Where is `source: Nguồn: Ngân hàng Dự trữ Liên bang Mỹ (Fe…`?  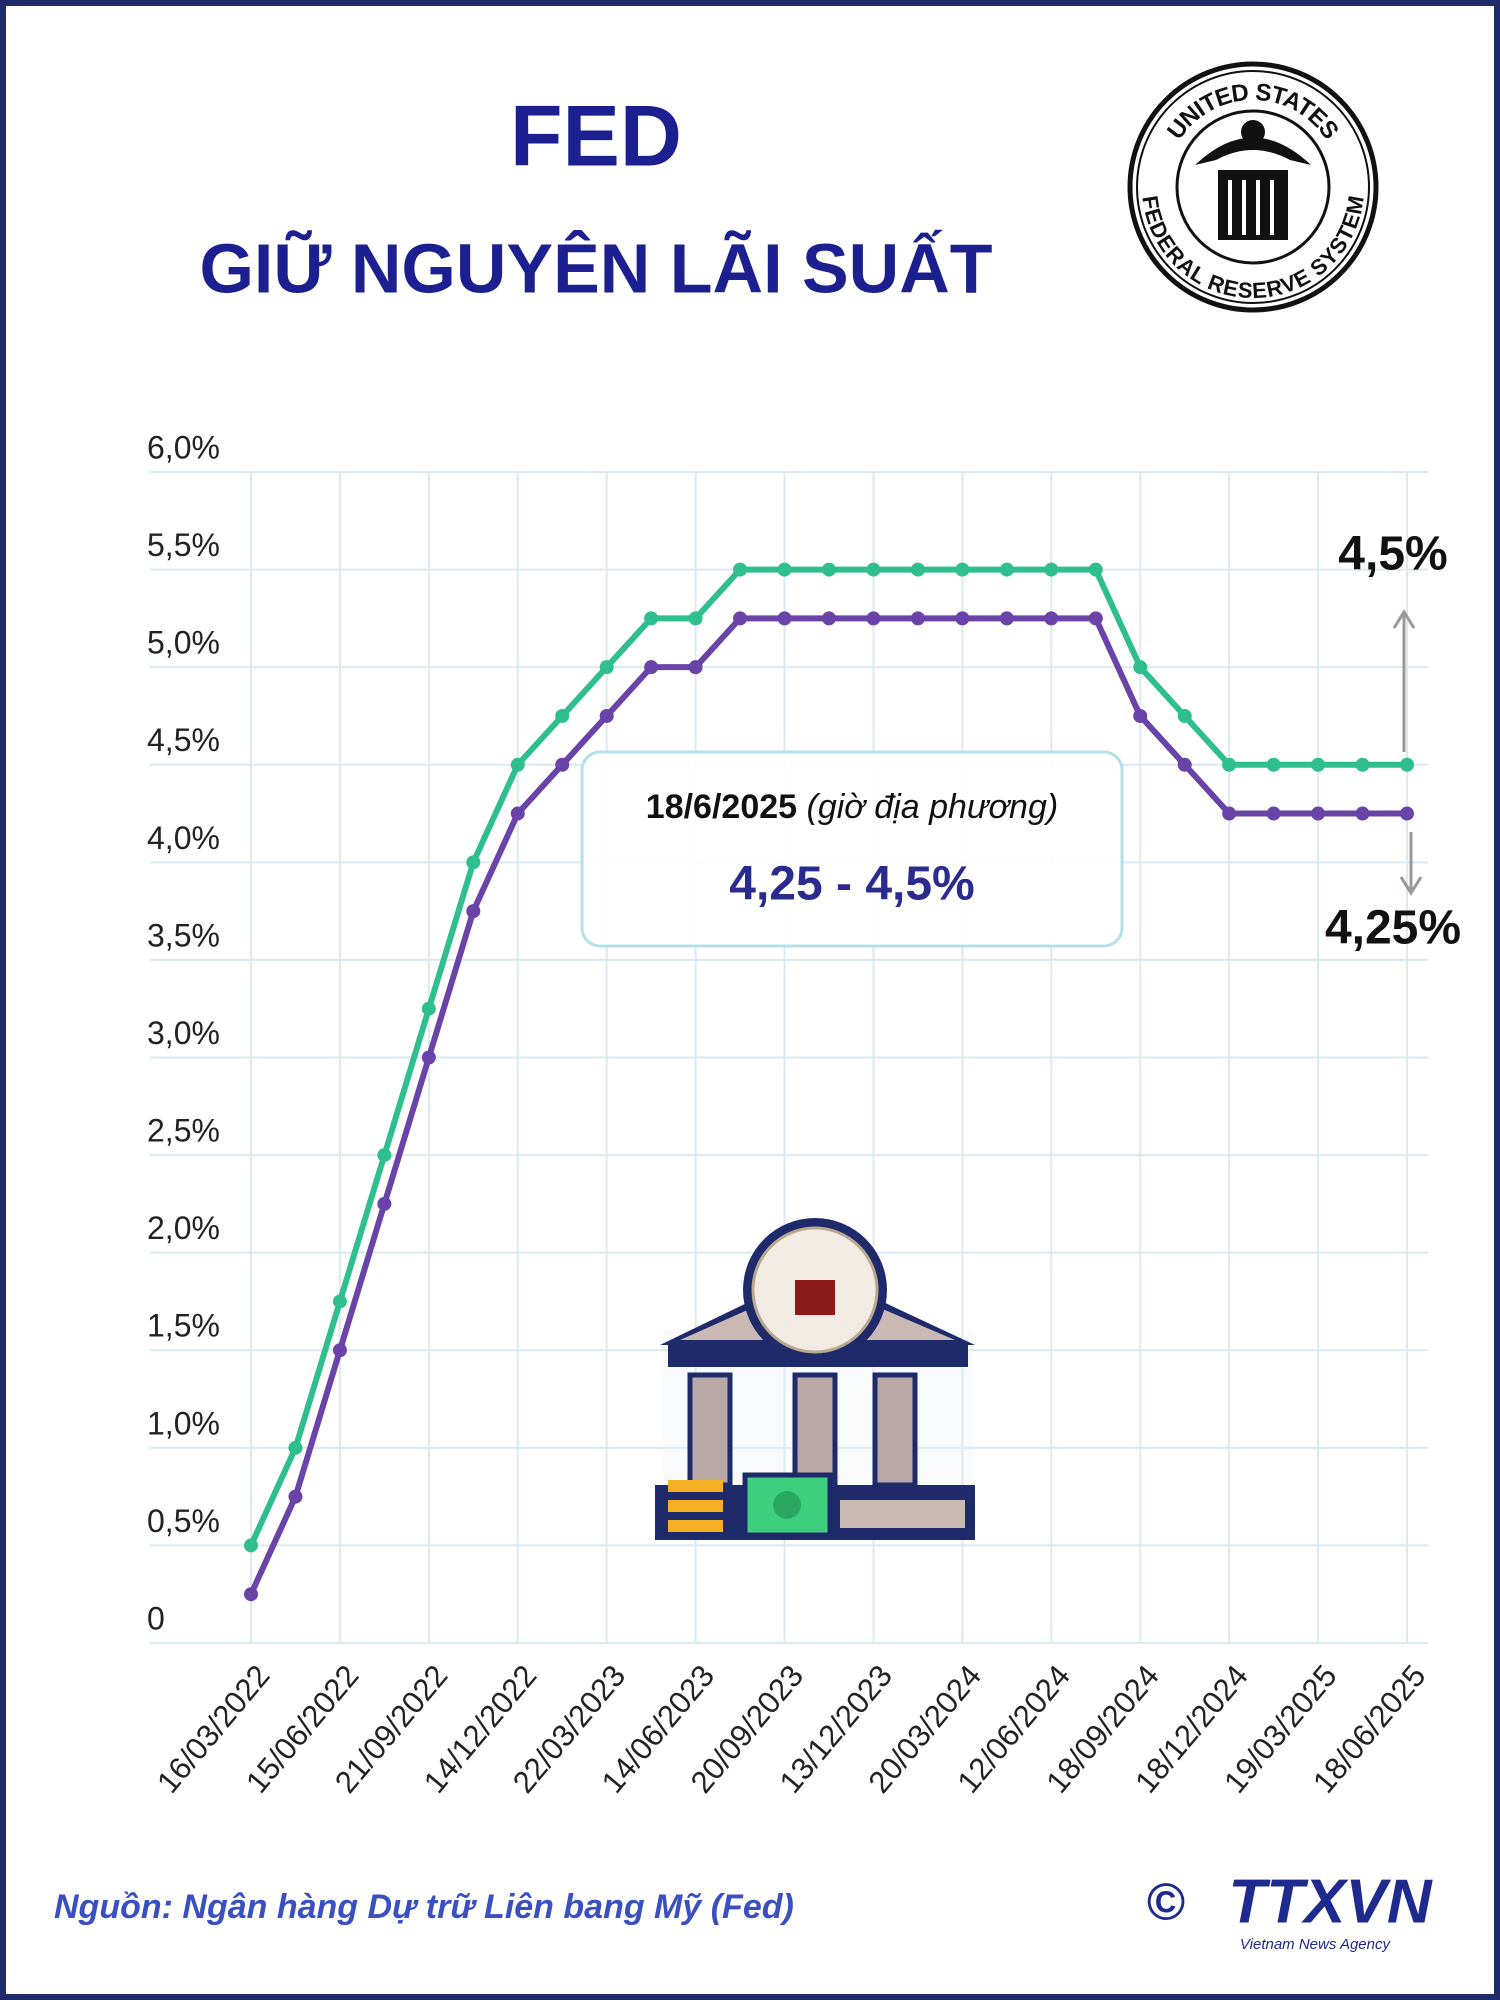 source: Nguồn: Ngân hàng Dự trữ Liên bang Mỹ (Fe… is located at coordinates (424, 1907).